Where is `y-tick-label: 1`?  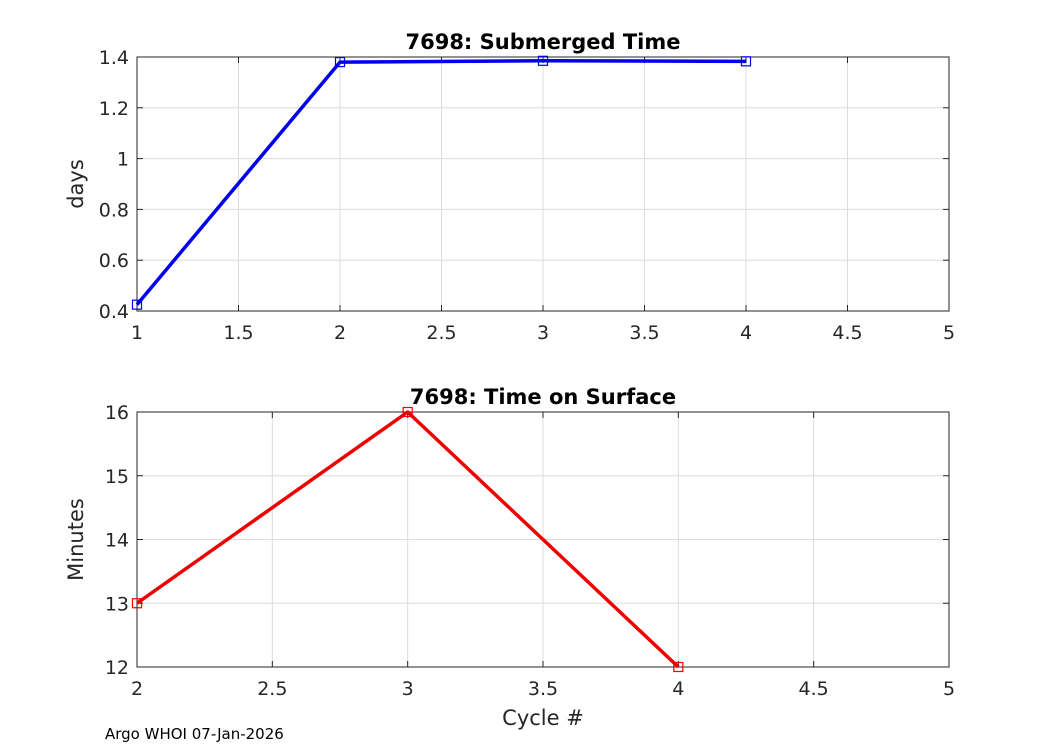 y-tick-label: 1 is located at coordinates (123, 160).